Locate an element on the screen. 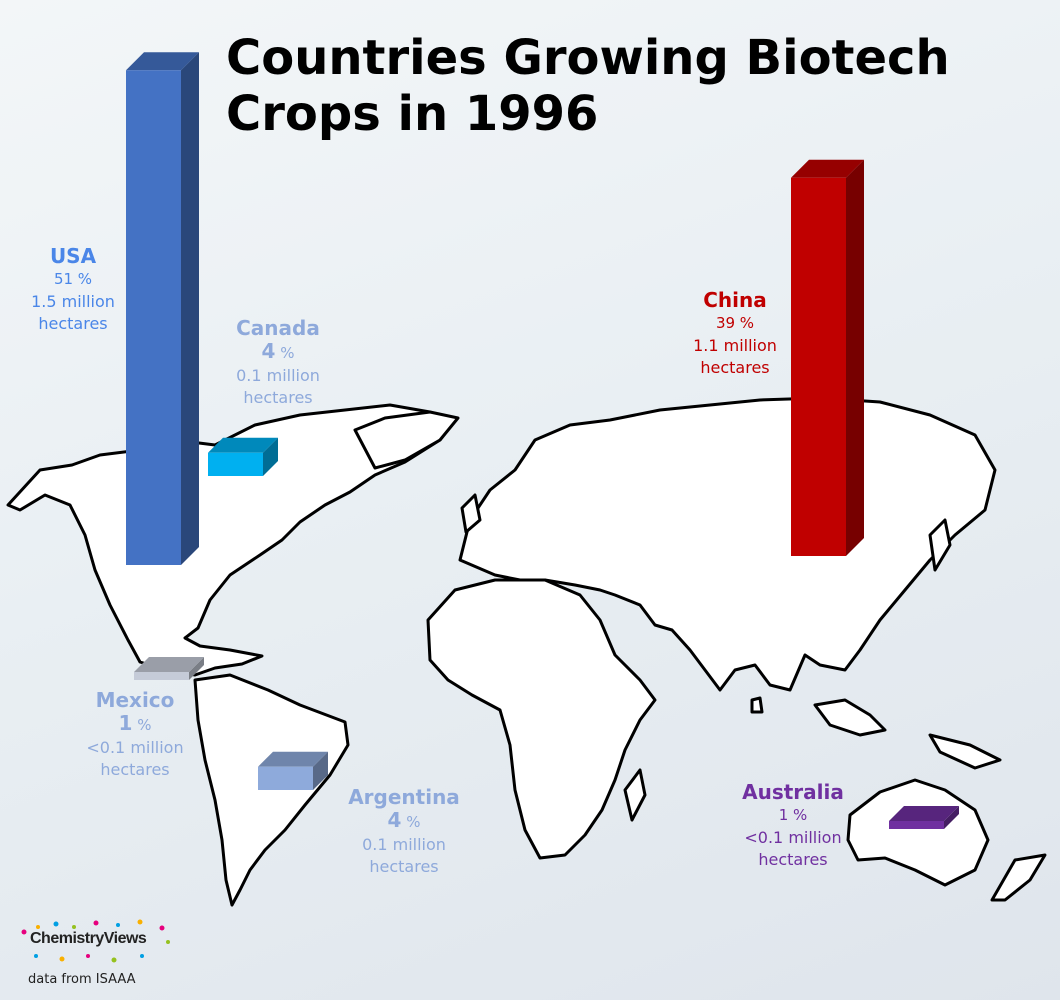  bar-usa is located at coordinates (162, 309).